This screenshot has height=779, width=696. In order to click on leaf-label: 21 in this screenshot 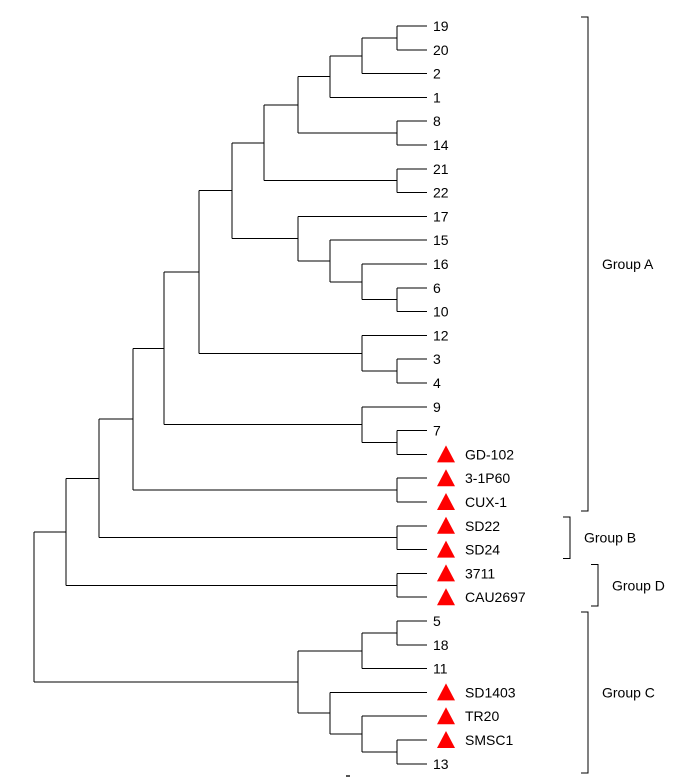, I will do `click(441, 169)`.